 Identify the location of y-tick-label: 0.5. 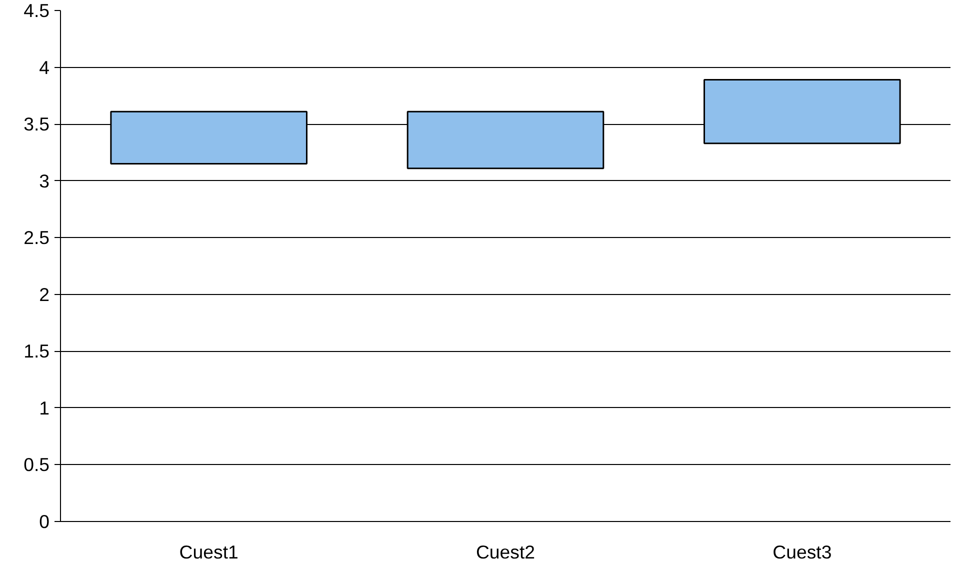
(37, 465).